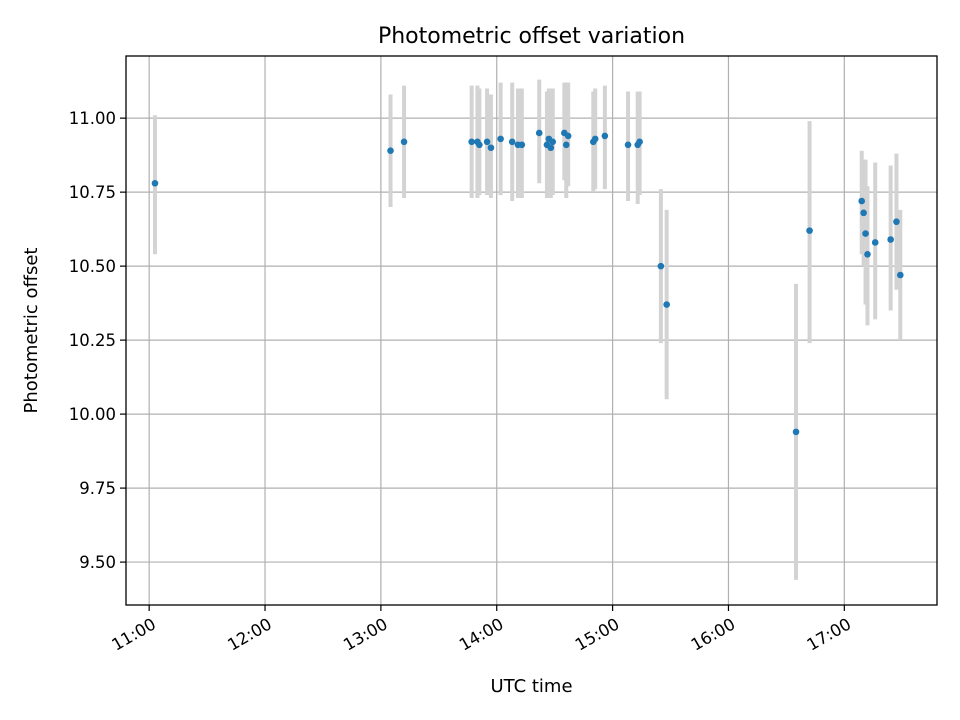 The height and width of the screenshot is (720, 960). Describe the element at coordinates (92, 192) in the screenshot. I see `y-tick-label: 10.75` at that location.